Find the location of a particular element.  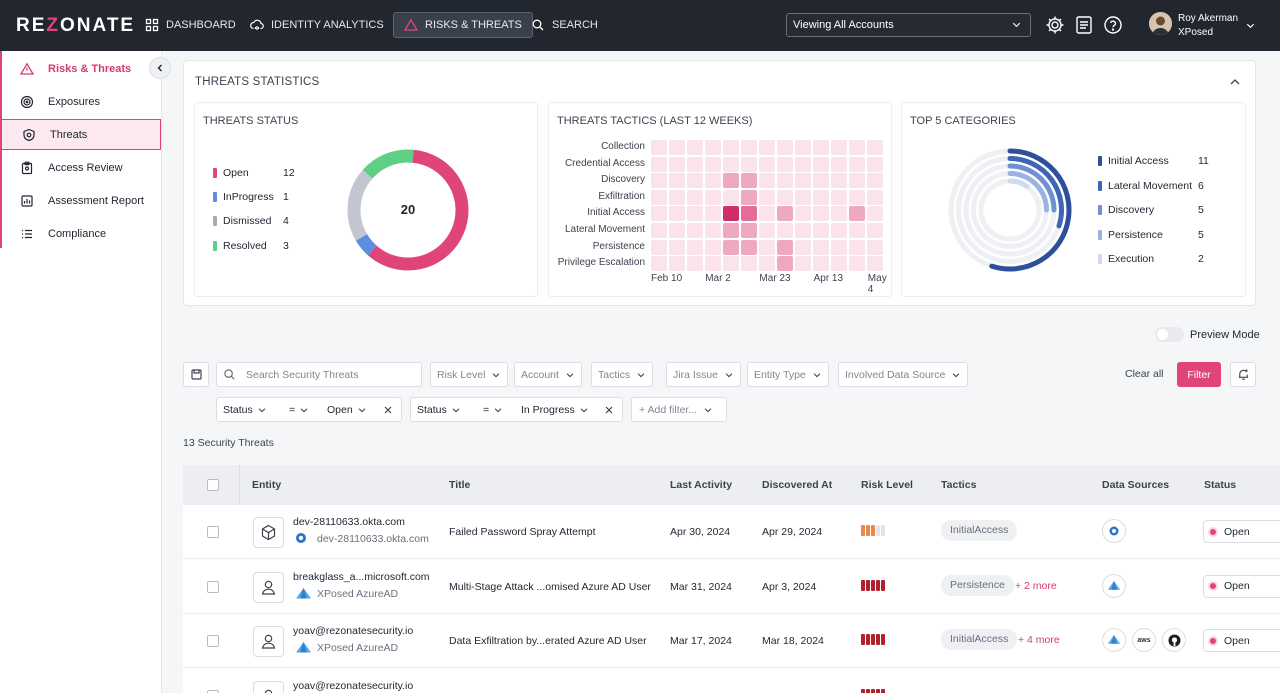

filter-involved-data-source: Involved Data Source is located at coordinates (903, 374).